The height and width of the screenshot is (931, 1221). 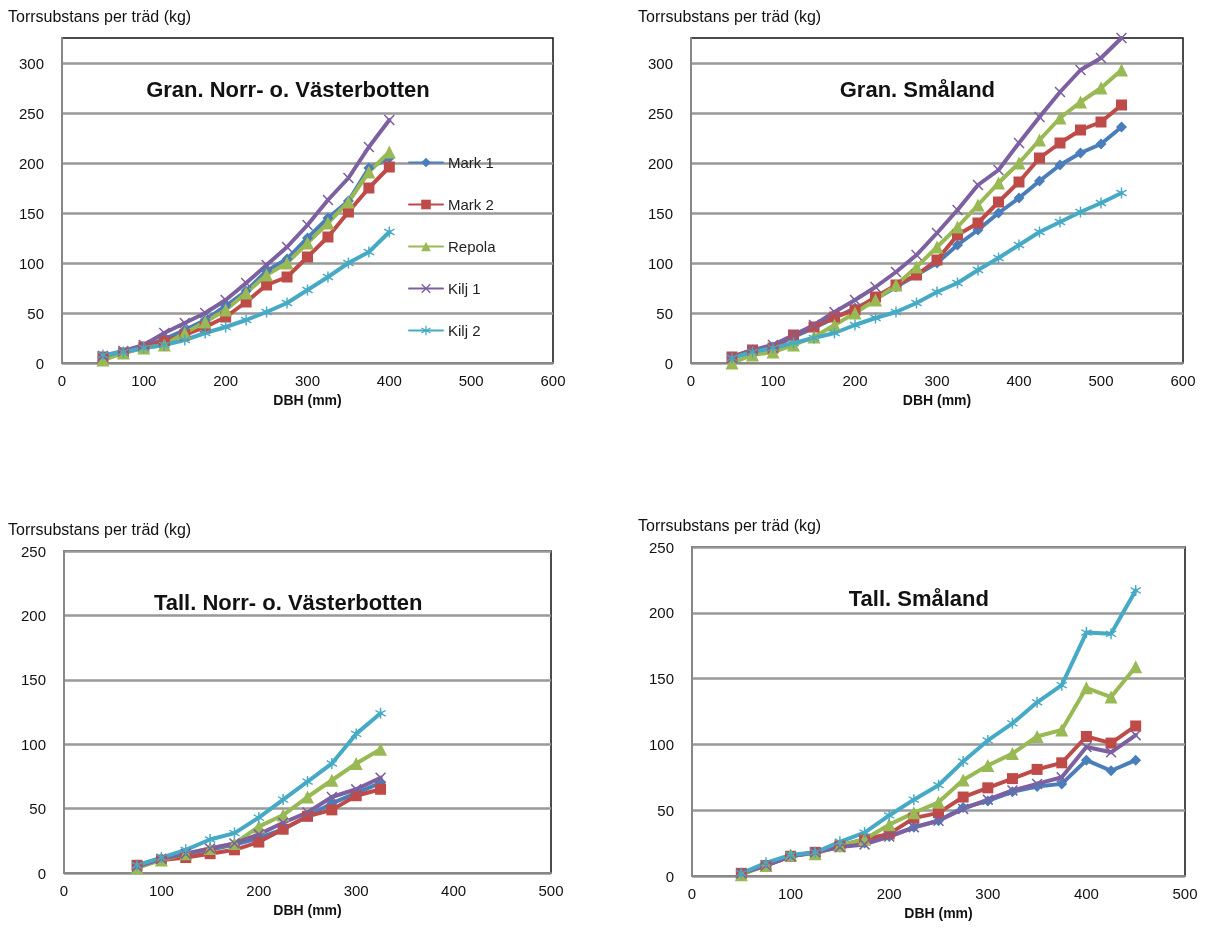 What do you see at coordinates (288, 89) in the screenshot?
I see `text: Gran. Norr- o. Västerbotten` at bounding box center [288, 89].